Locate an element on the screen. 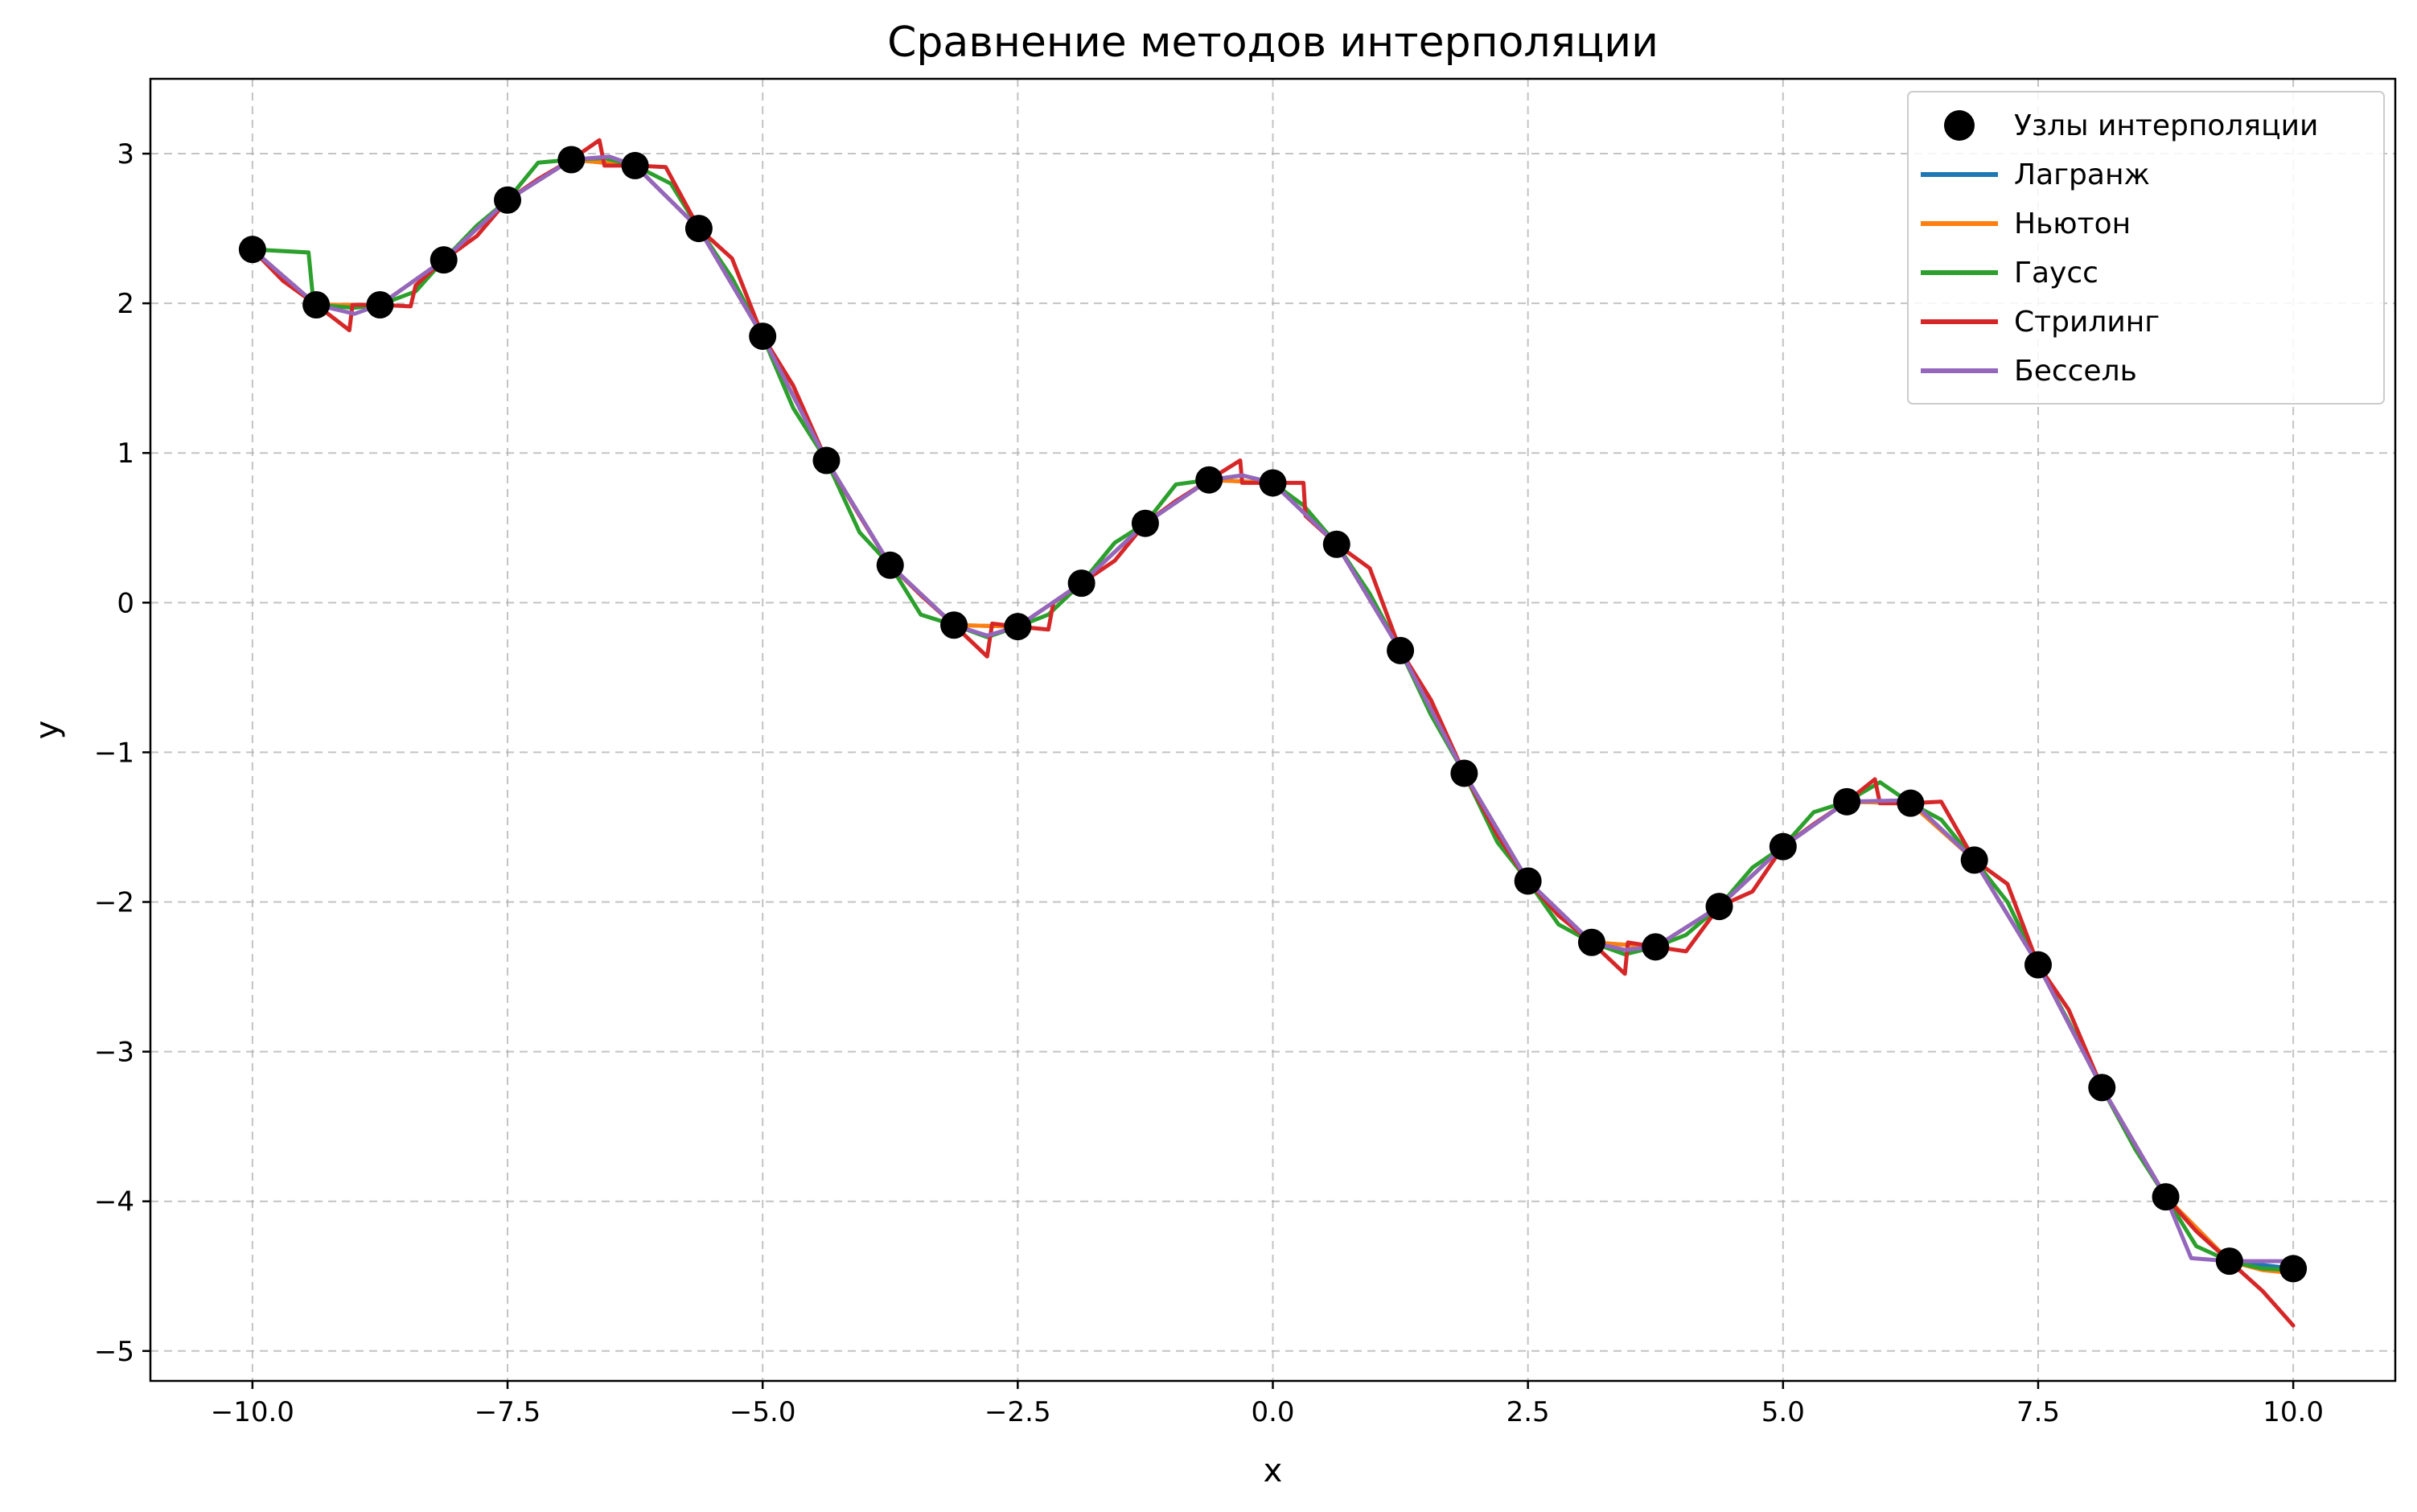 Image resolution: width=2417 pixels, height=1512 pixels. legend-label: Лагранж is located at coordinates (2082, 175).